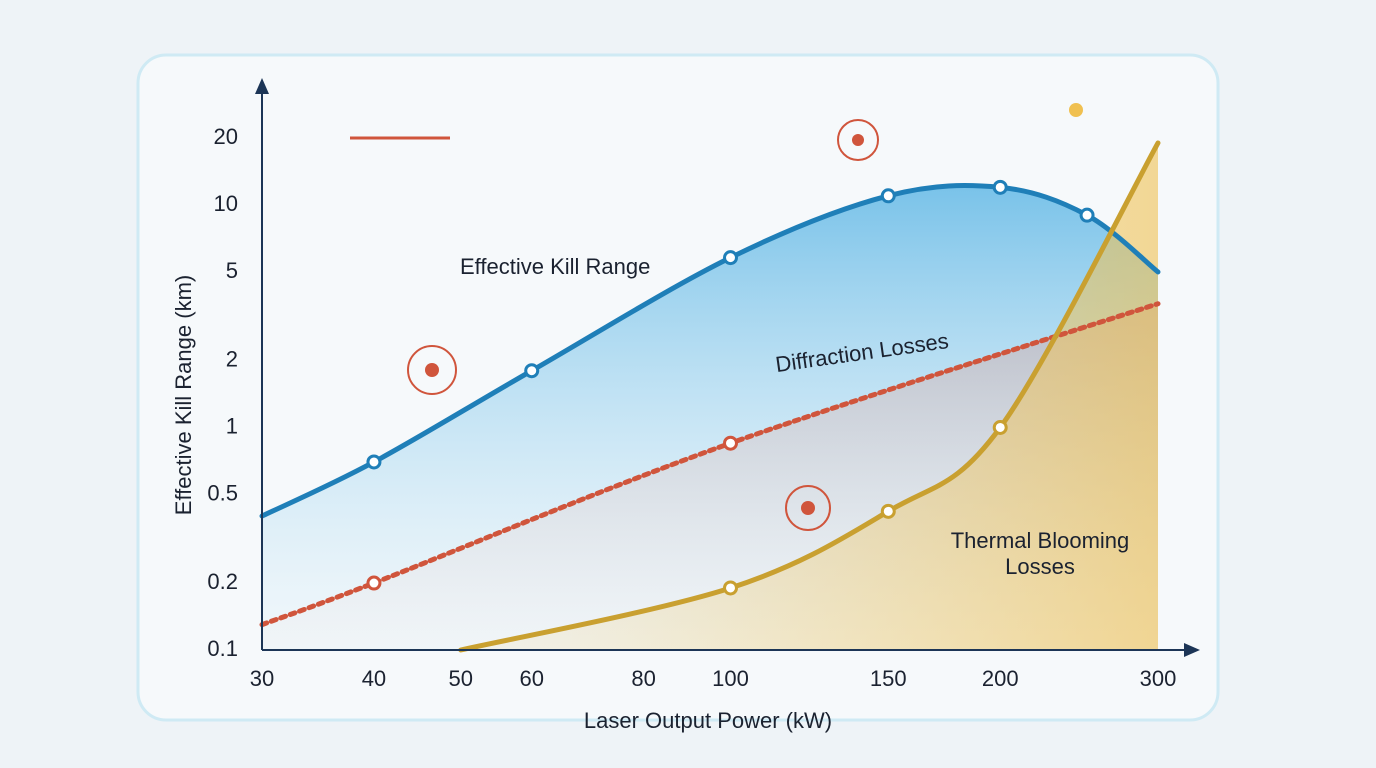  I want to click on y-axis-title: Effective Kill Range (km), so click(183, 395).